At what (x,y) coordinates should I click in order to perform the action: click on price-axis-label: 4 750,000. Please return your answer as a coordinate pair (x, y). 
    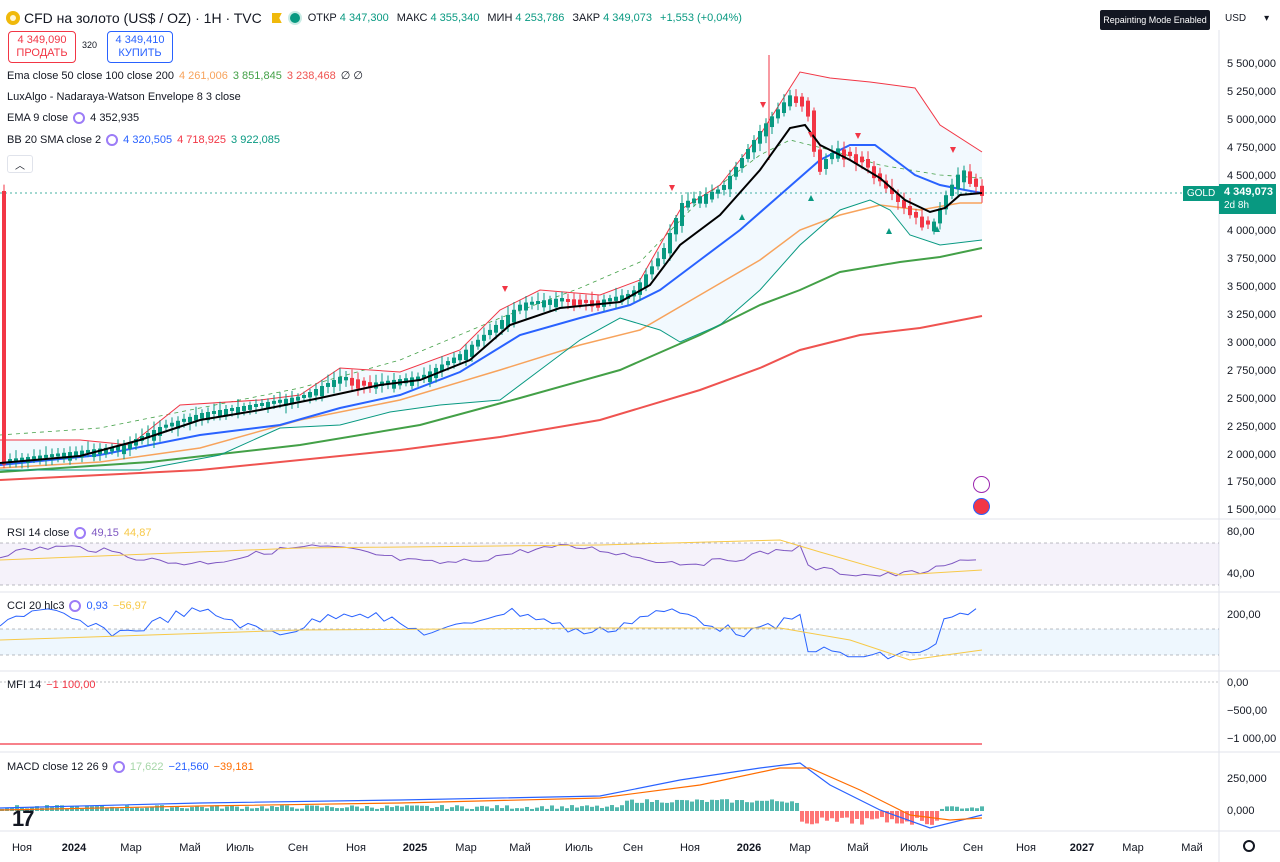
    Looking at the image, I should click on (1251, 148).